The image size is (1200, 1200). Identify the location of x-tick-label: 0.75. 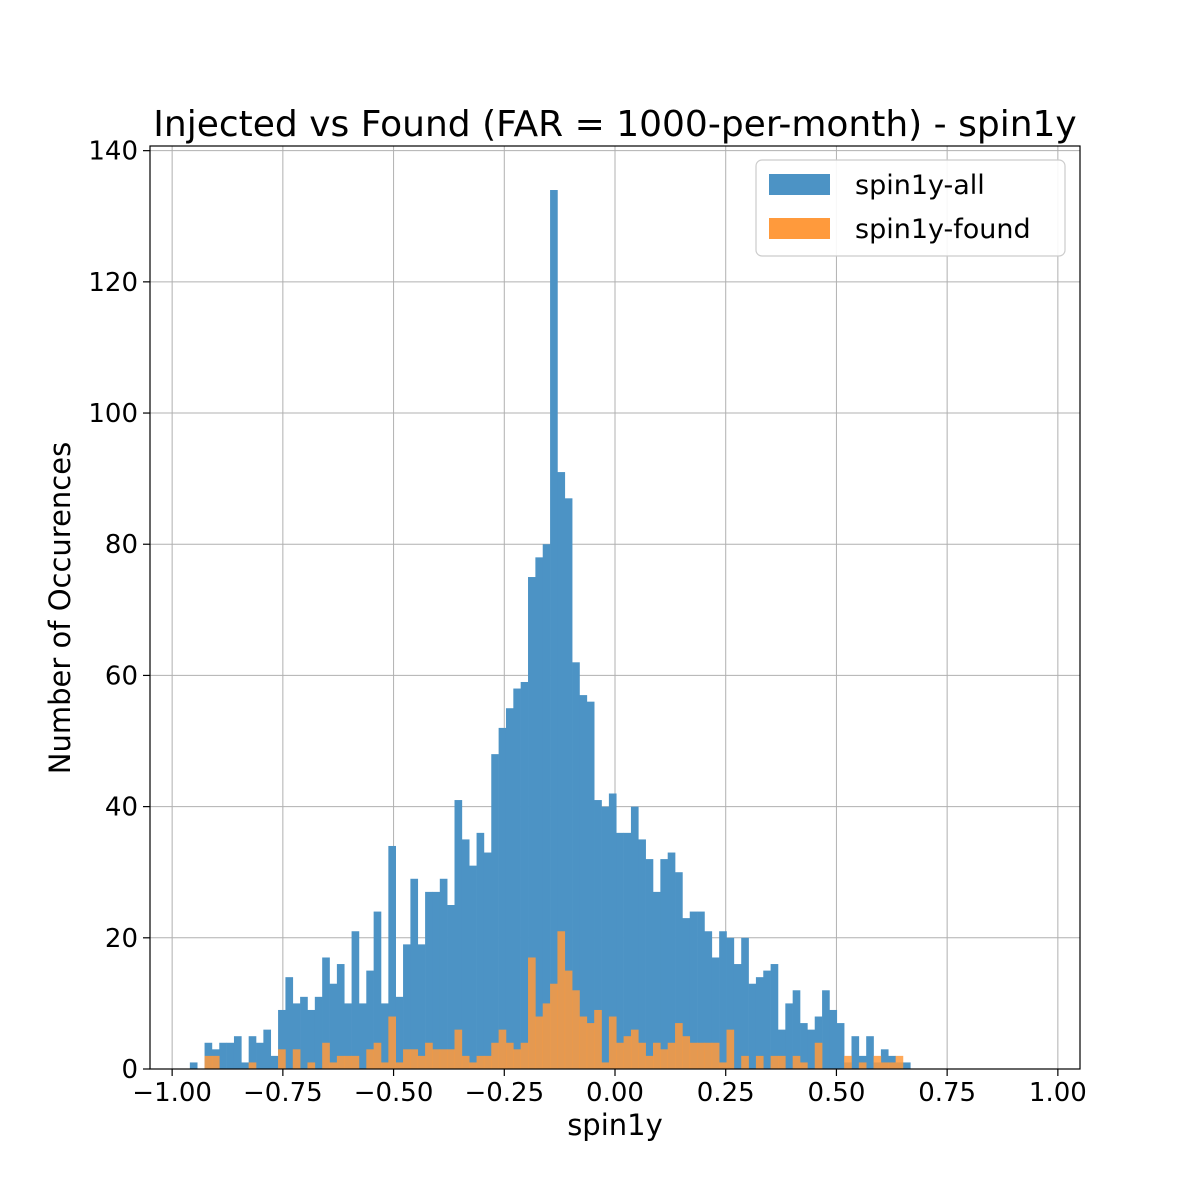
(947, 1093).